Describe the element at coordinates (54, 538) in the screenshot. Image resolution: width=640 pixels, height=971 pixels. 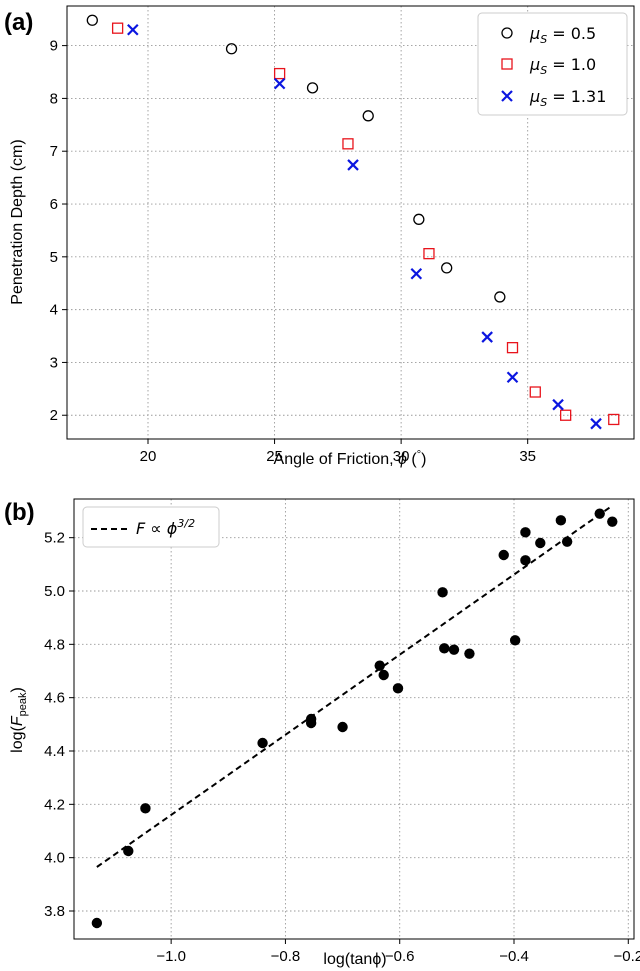
I see `tick-label-y: 5.2` at that location.